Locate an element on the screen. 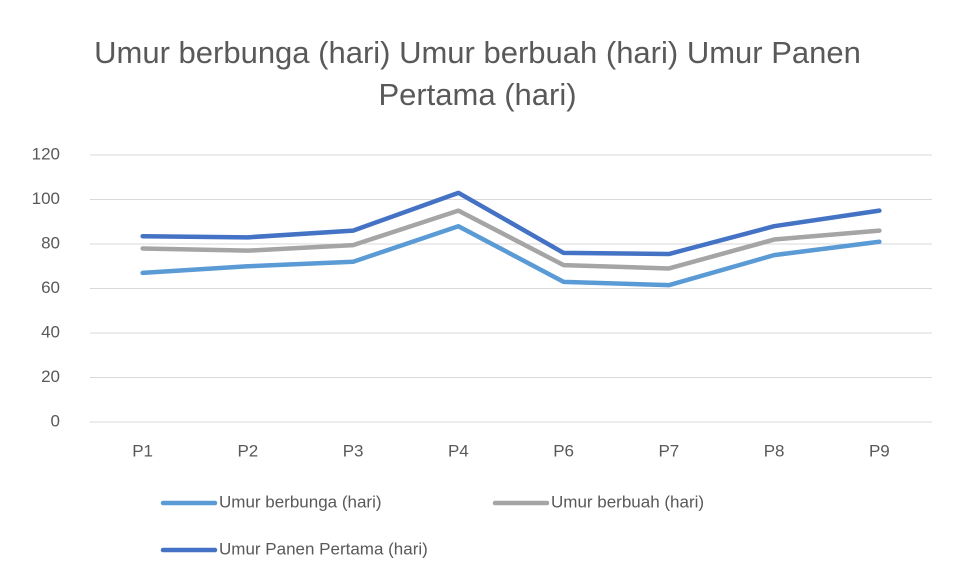 This screenshot has height=577, width=955. y-tick-label: 20 is located at coordinates (50, 376).